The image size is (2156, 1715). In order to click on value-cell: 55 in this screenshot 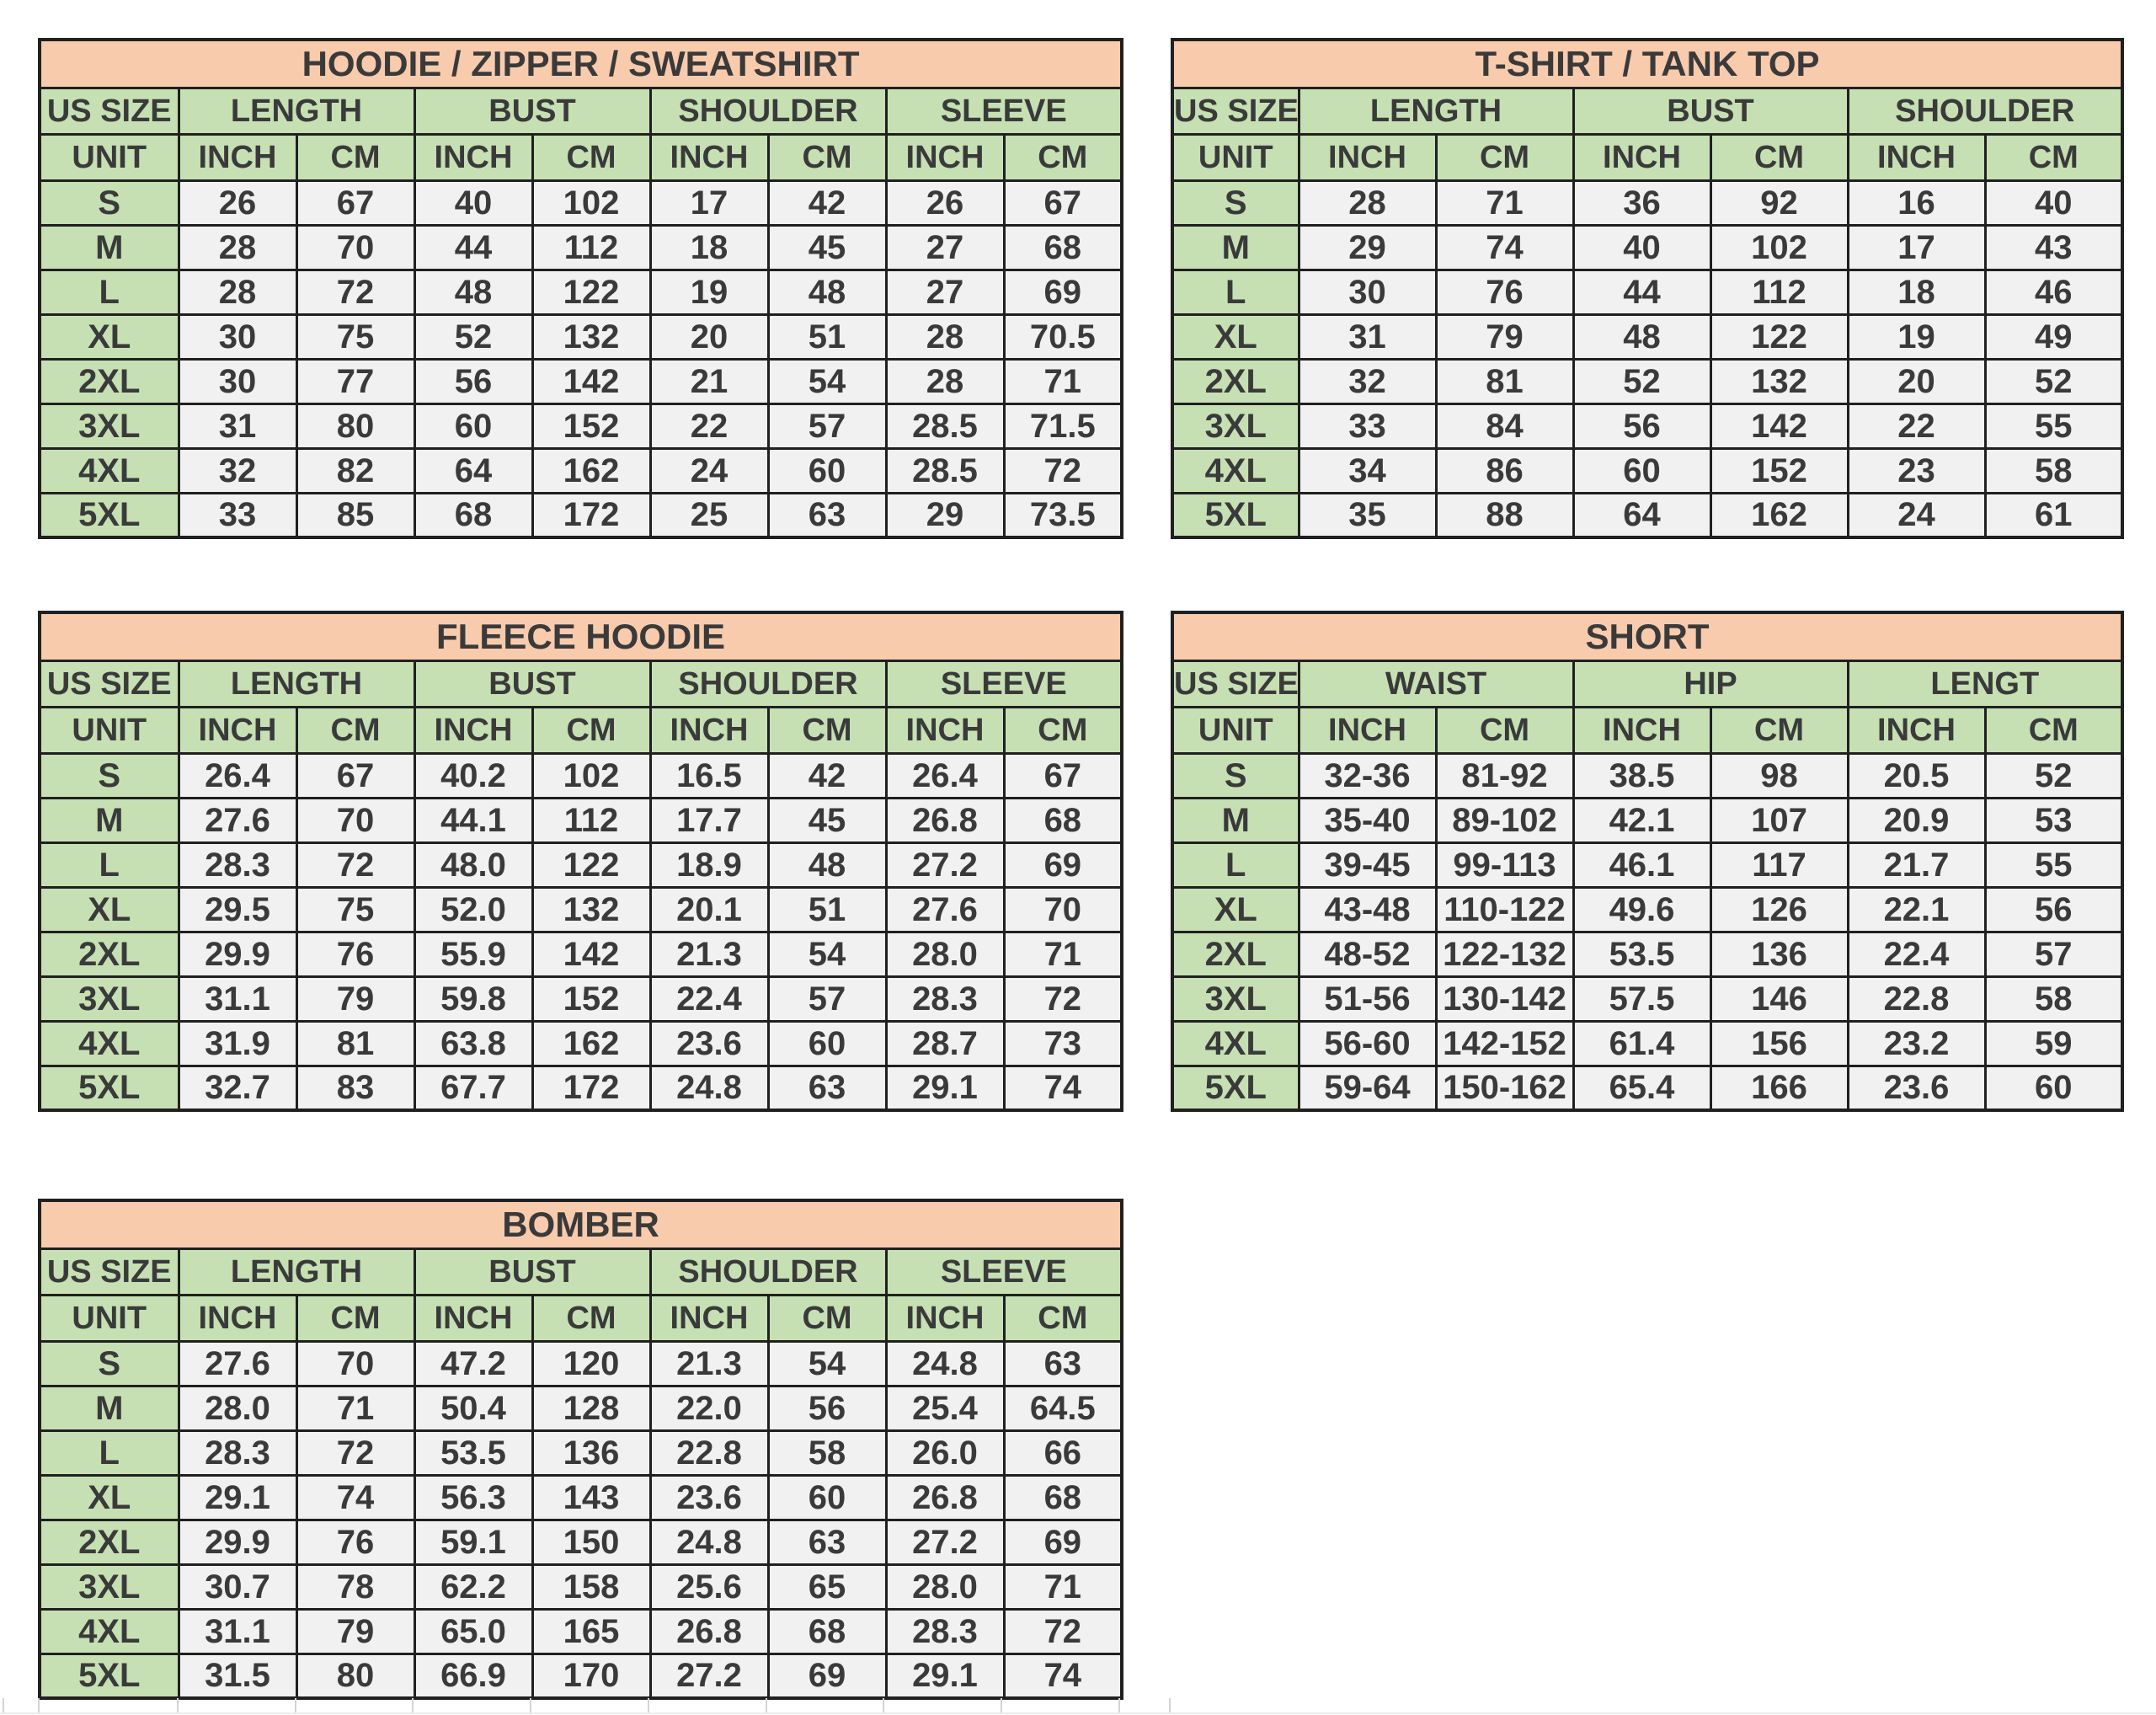, I will do `click(2053, 426)`.